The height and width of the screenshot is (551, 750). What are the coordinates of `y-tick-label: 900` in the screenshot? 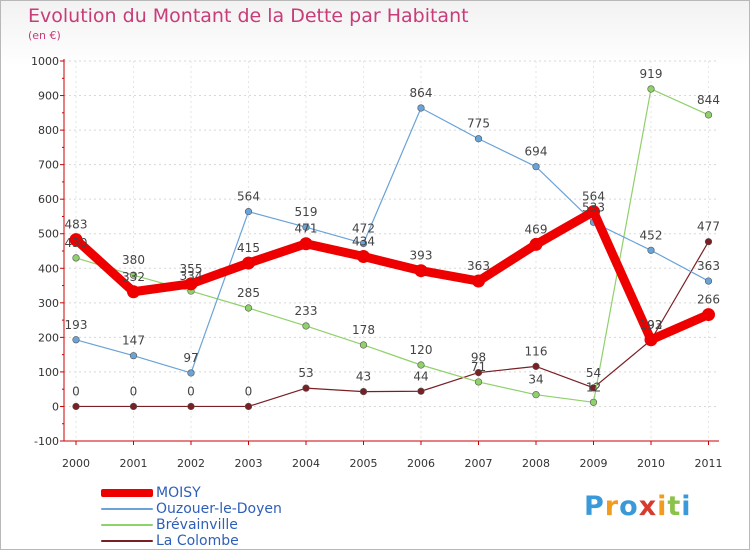 It's located at (48, 96).